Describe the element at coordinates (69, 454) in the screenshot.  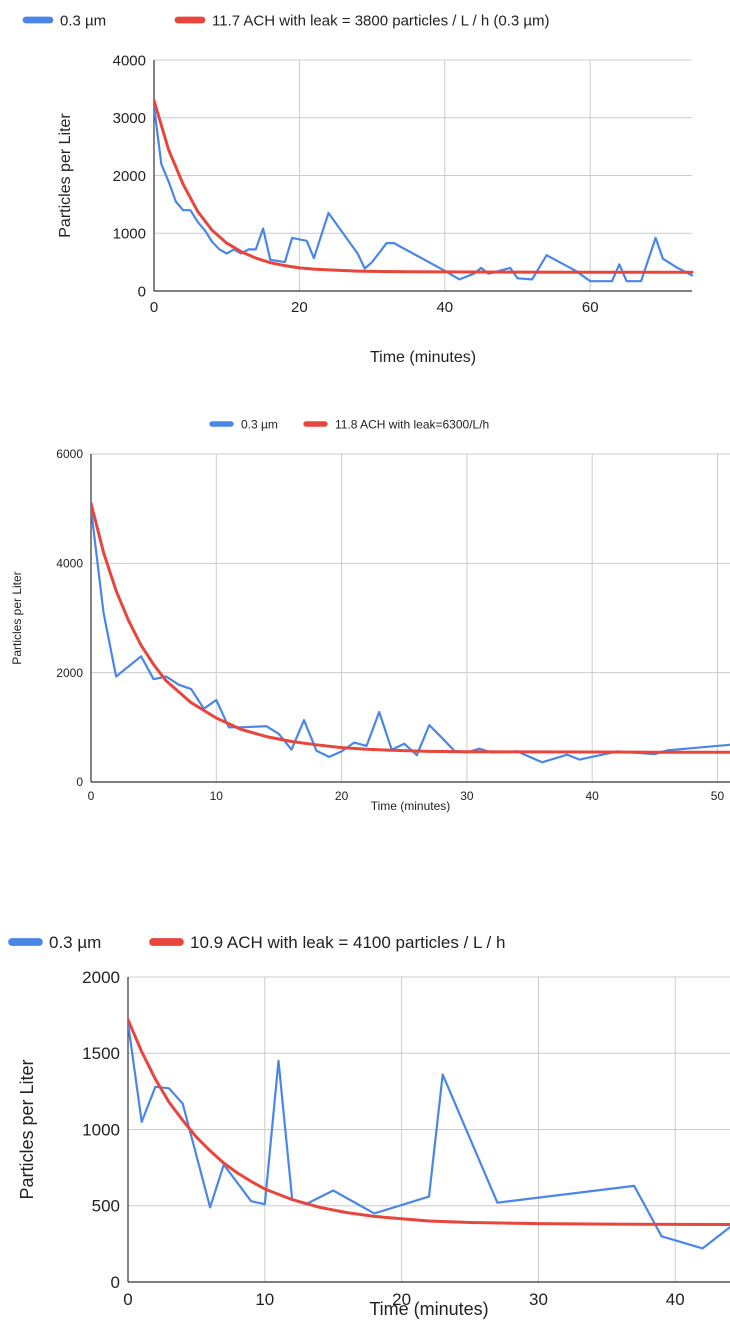
I see `y-tick-label: 6000` at that location.